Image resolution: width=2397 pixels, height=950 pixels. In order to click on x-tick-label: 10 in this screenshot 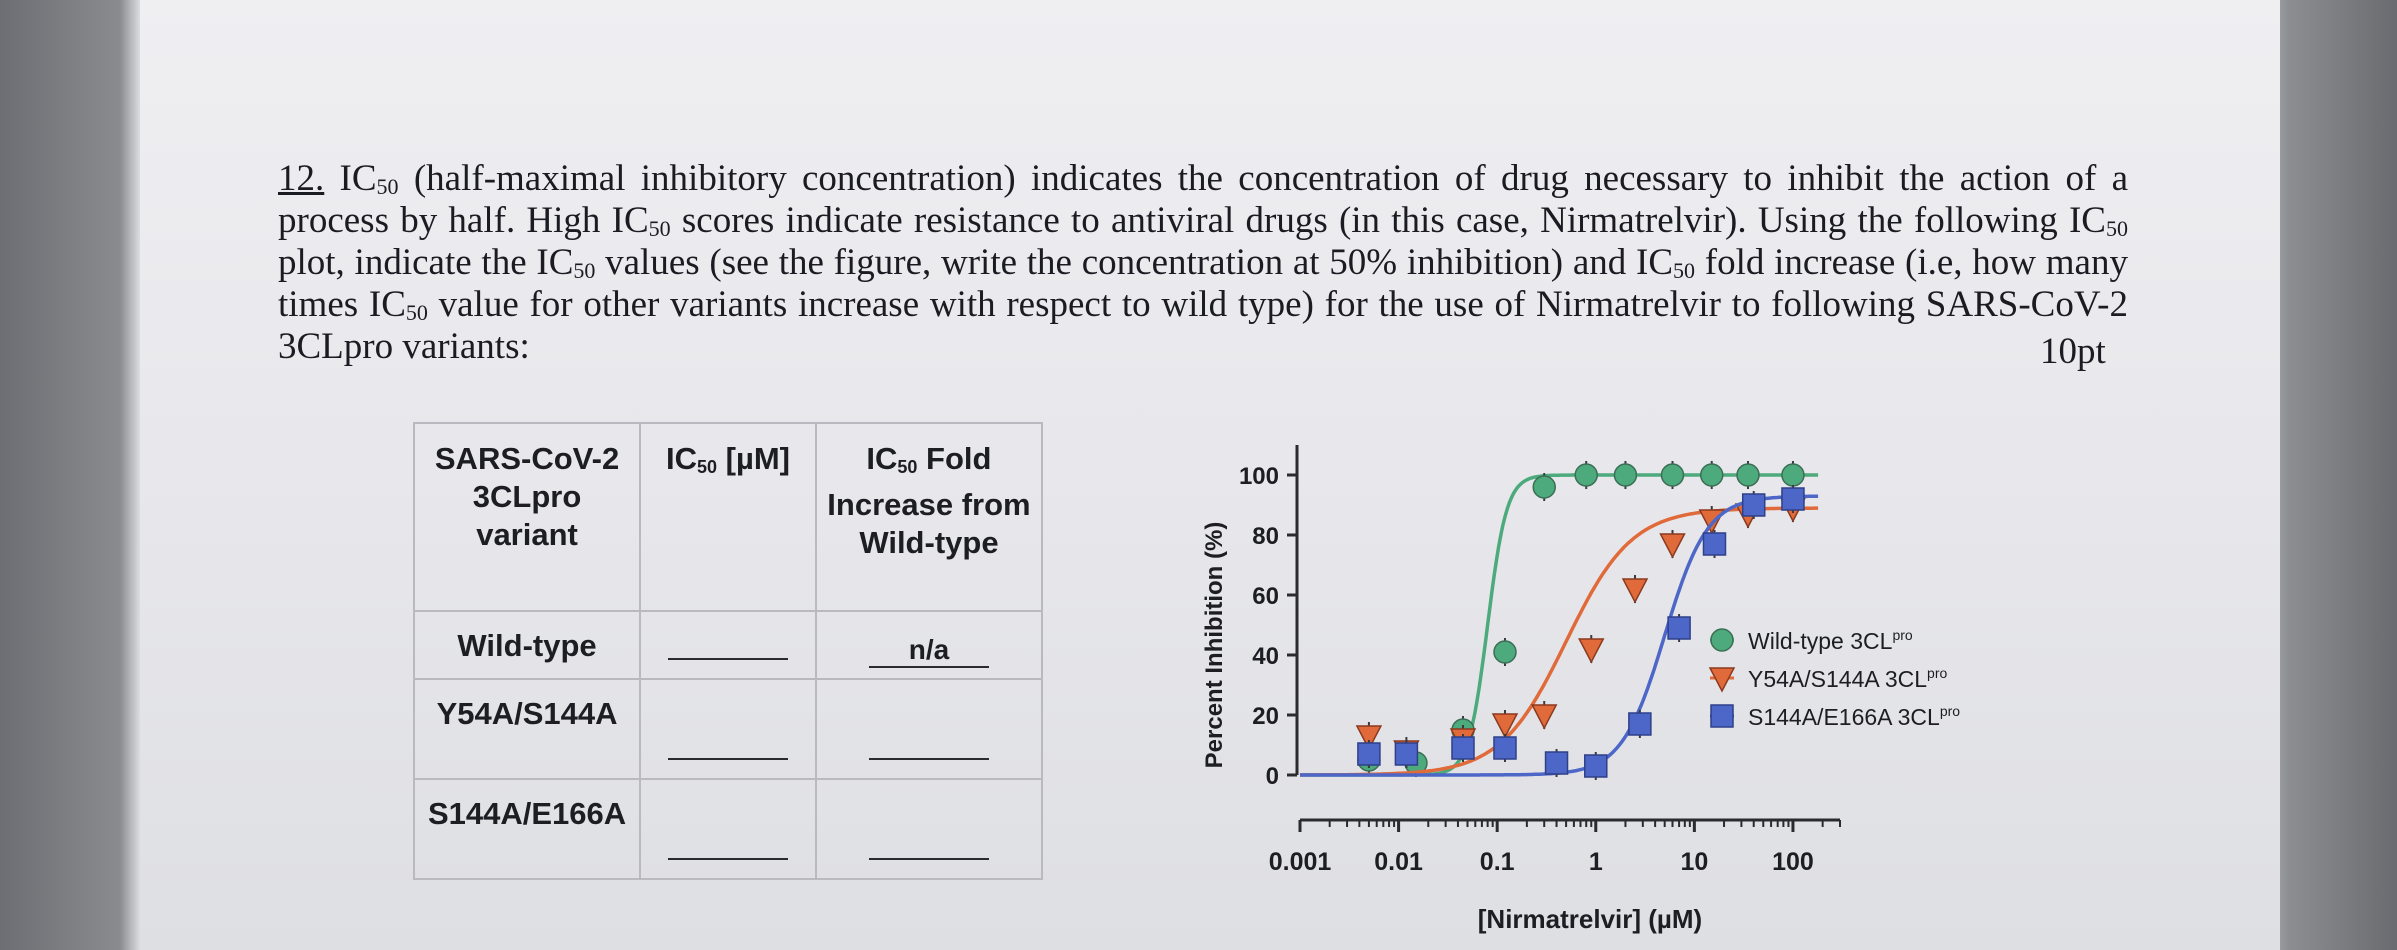, I will do `click(1694, 862)`.